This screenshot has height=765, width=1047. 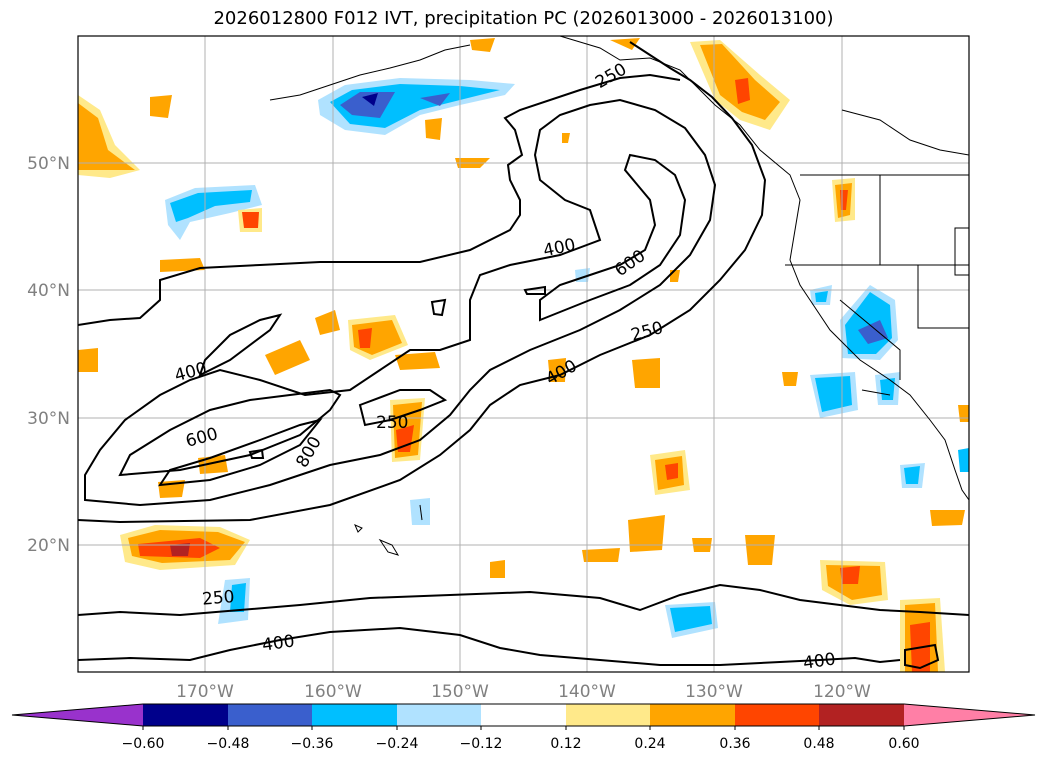 I want to click on colorbar-tick: 0.36, so click(x=734, y=744).